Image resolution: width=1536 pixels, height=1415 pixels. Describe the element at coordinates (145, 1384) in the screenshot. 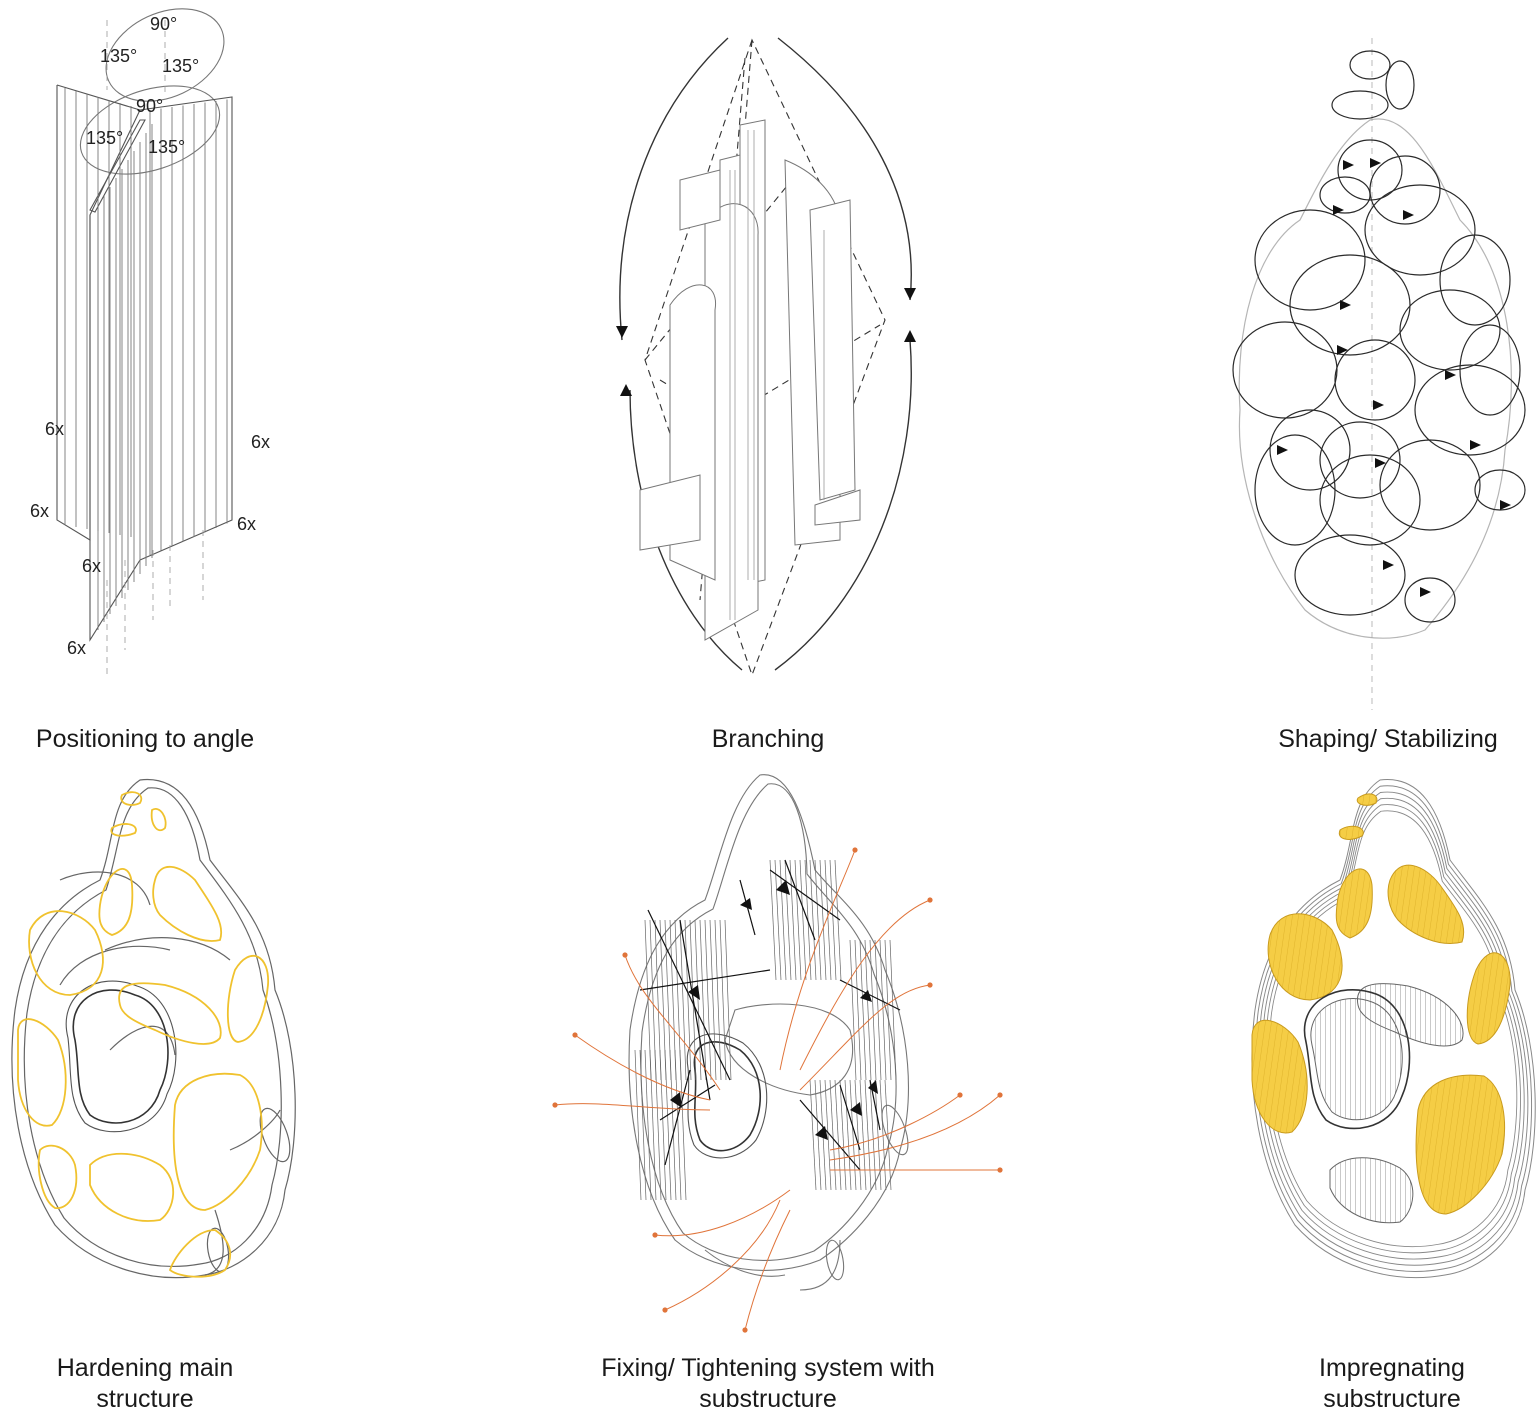

I see `caption-hardening: Hardening main structure` at that location.